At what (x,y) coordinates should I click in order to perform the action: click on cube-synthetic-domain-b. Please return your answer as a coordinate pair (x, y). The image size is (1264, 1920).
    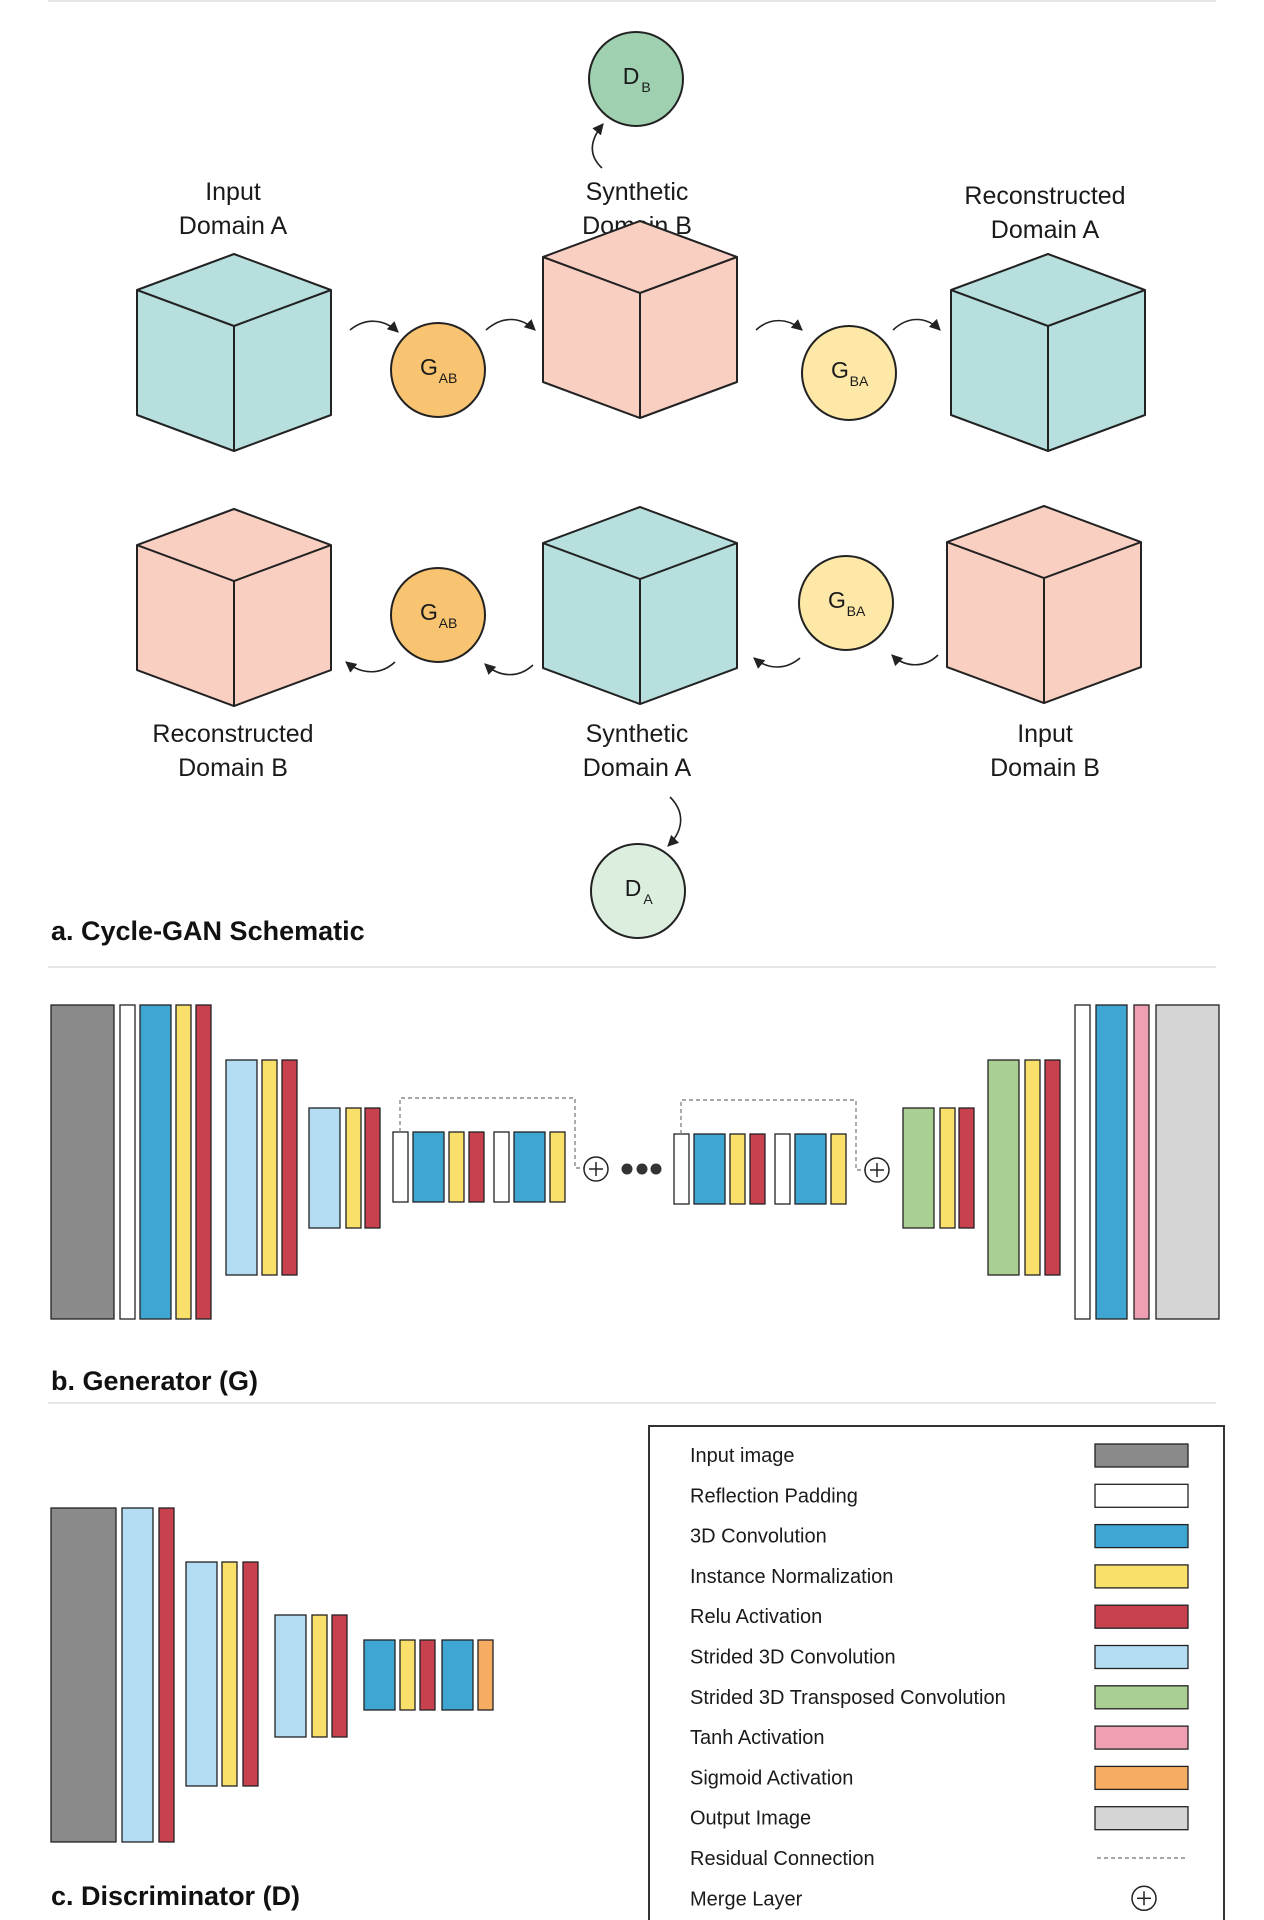
    Looking at the image, I should click on (640, 319).